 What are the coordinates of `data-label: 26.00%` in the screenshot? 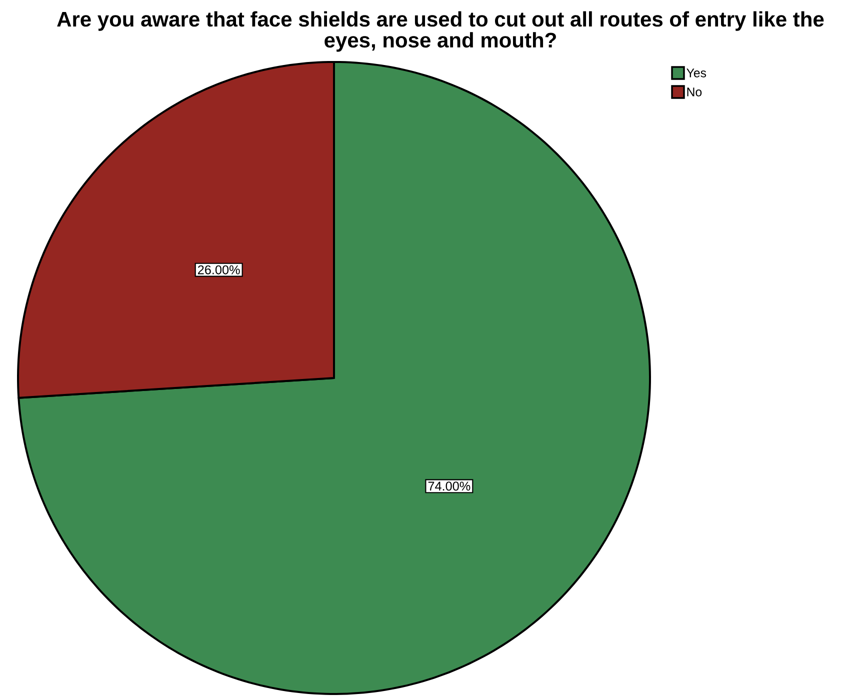 It's located at (219, 269).